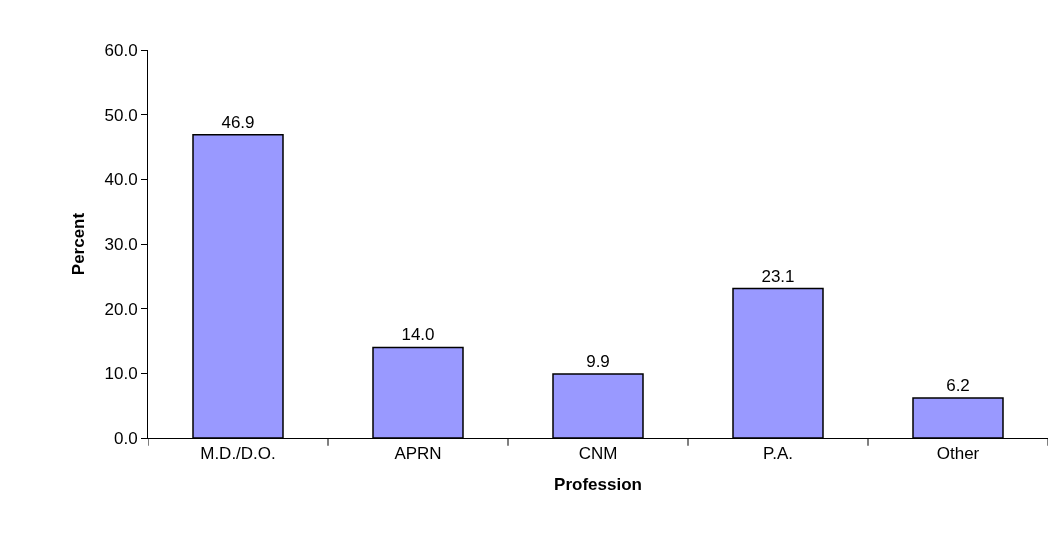  I want to click on x-tick-label: CNM, so click(598, 454).